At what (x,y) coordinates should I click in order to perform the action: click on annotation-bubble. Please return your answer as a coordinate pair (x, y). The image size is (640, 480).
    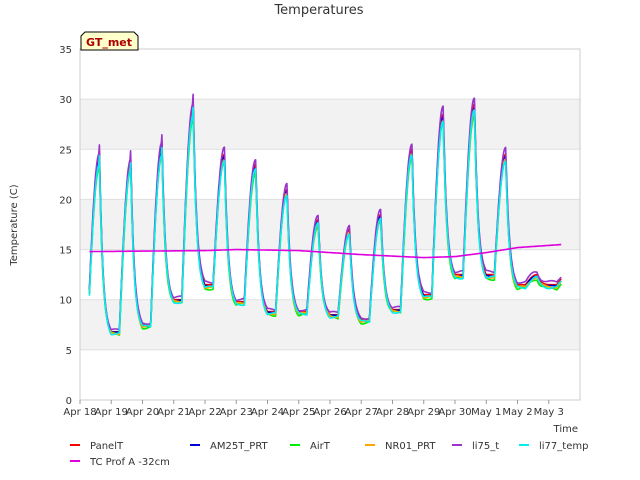
    Looking at the image, I should click on (109, 41).